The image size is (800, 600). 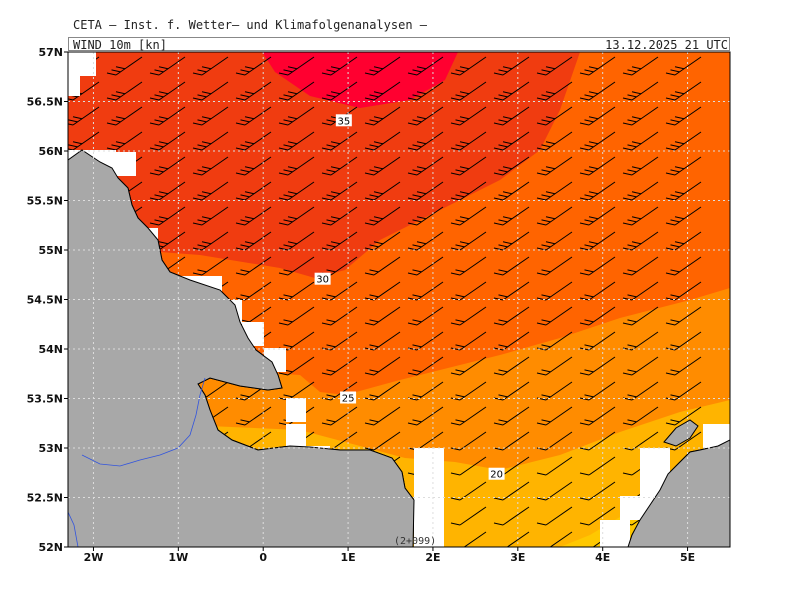 What do you see at coordinates (50, 547) in the screenshot?
I see `y-tick-label: 52N` at bounding box center [50, 547].